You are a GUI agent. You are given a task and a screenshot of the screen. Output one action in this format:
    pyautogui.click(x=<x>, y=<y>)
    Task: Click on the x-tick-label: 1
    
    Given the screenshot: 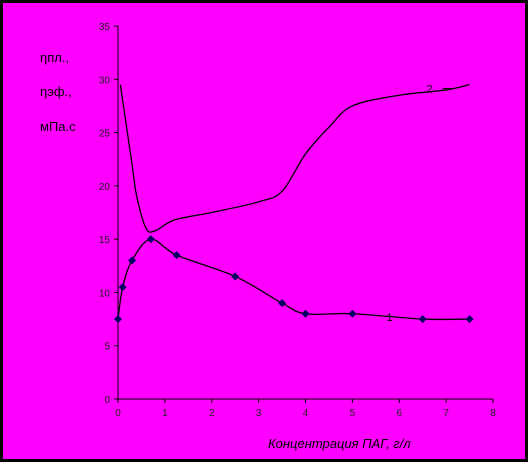 What is the action you would take?
    pyautogui.click(x=165, y=413)
    